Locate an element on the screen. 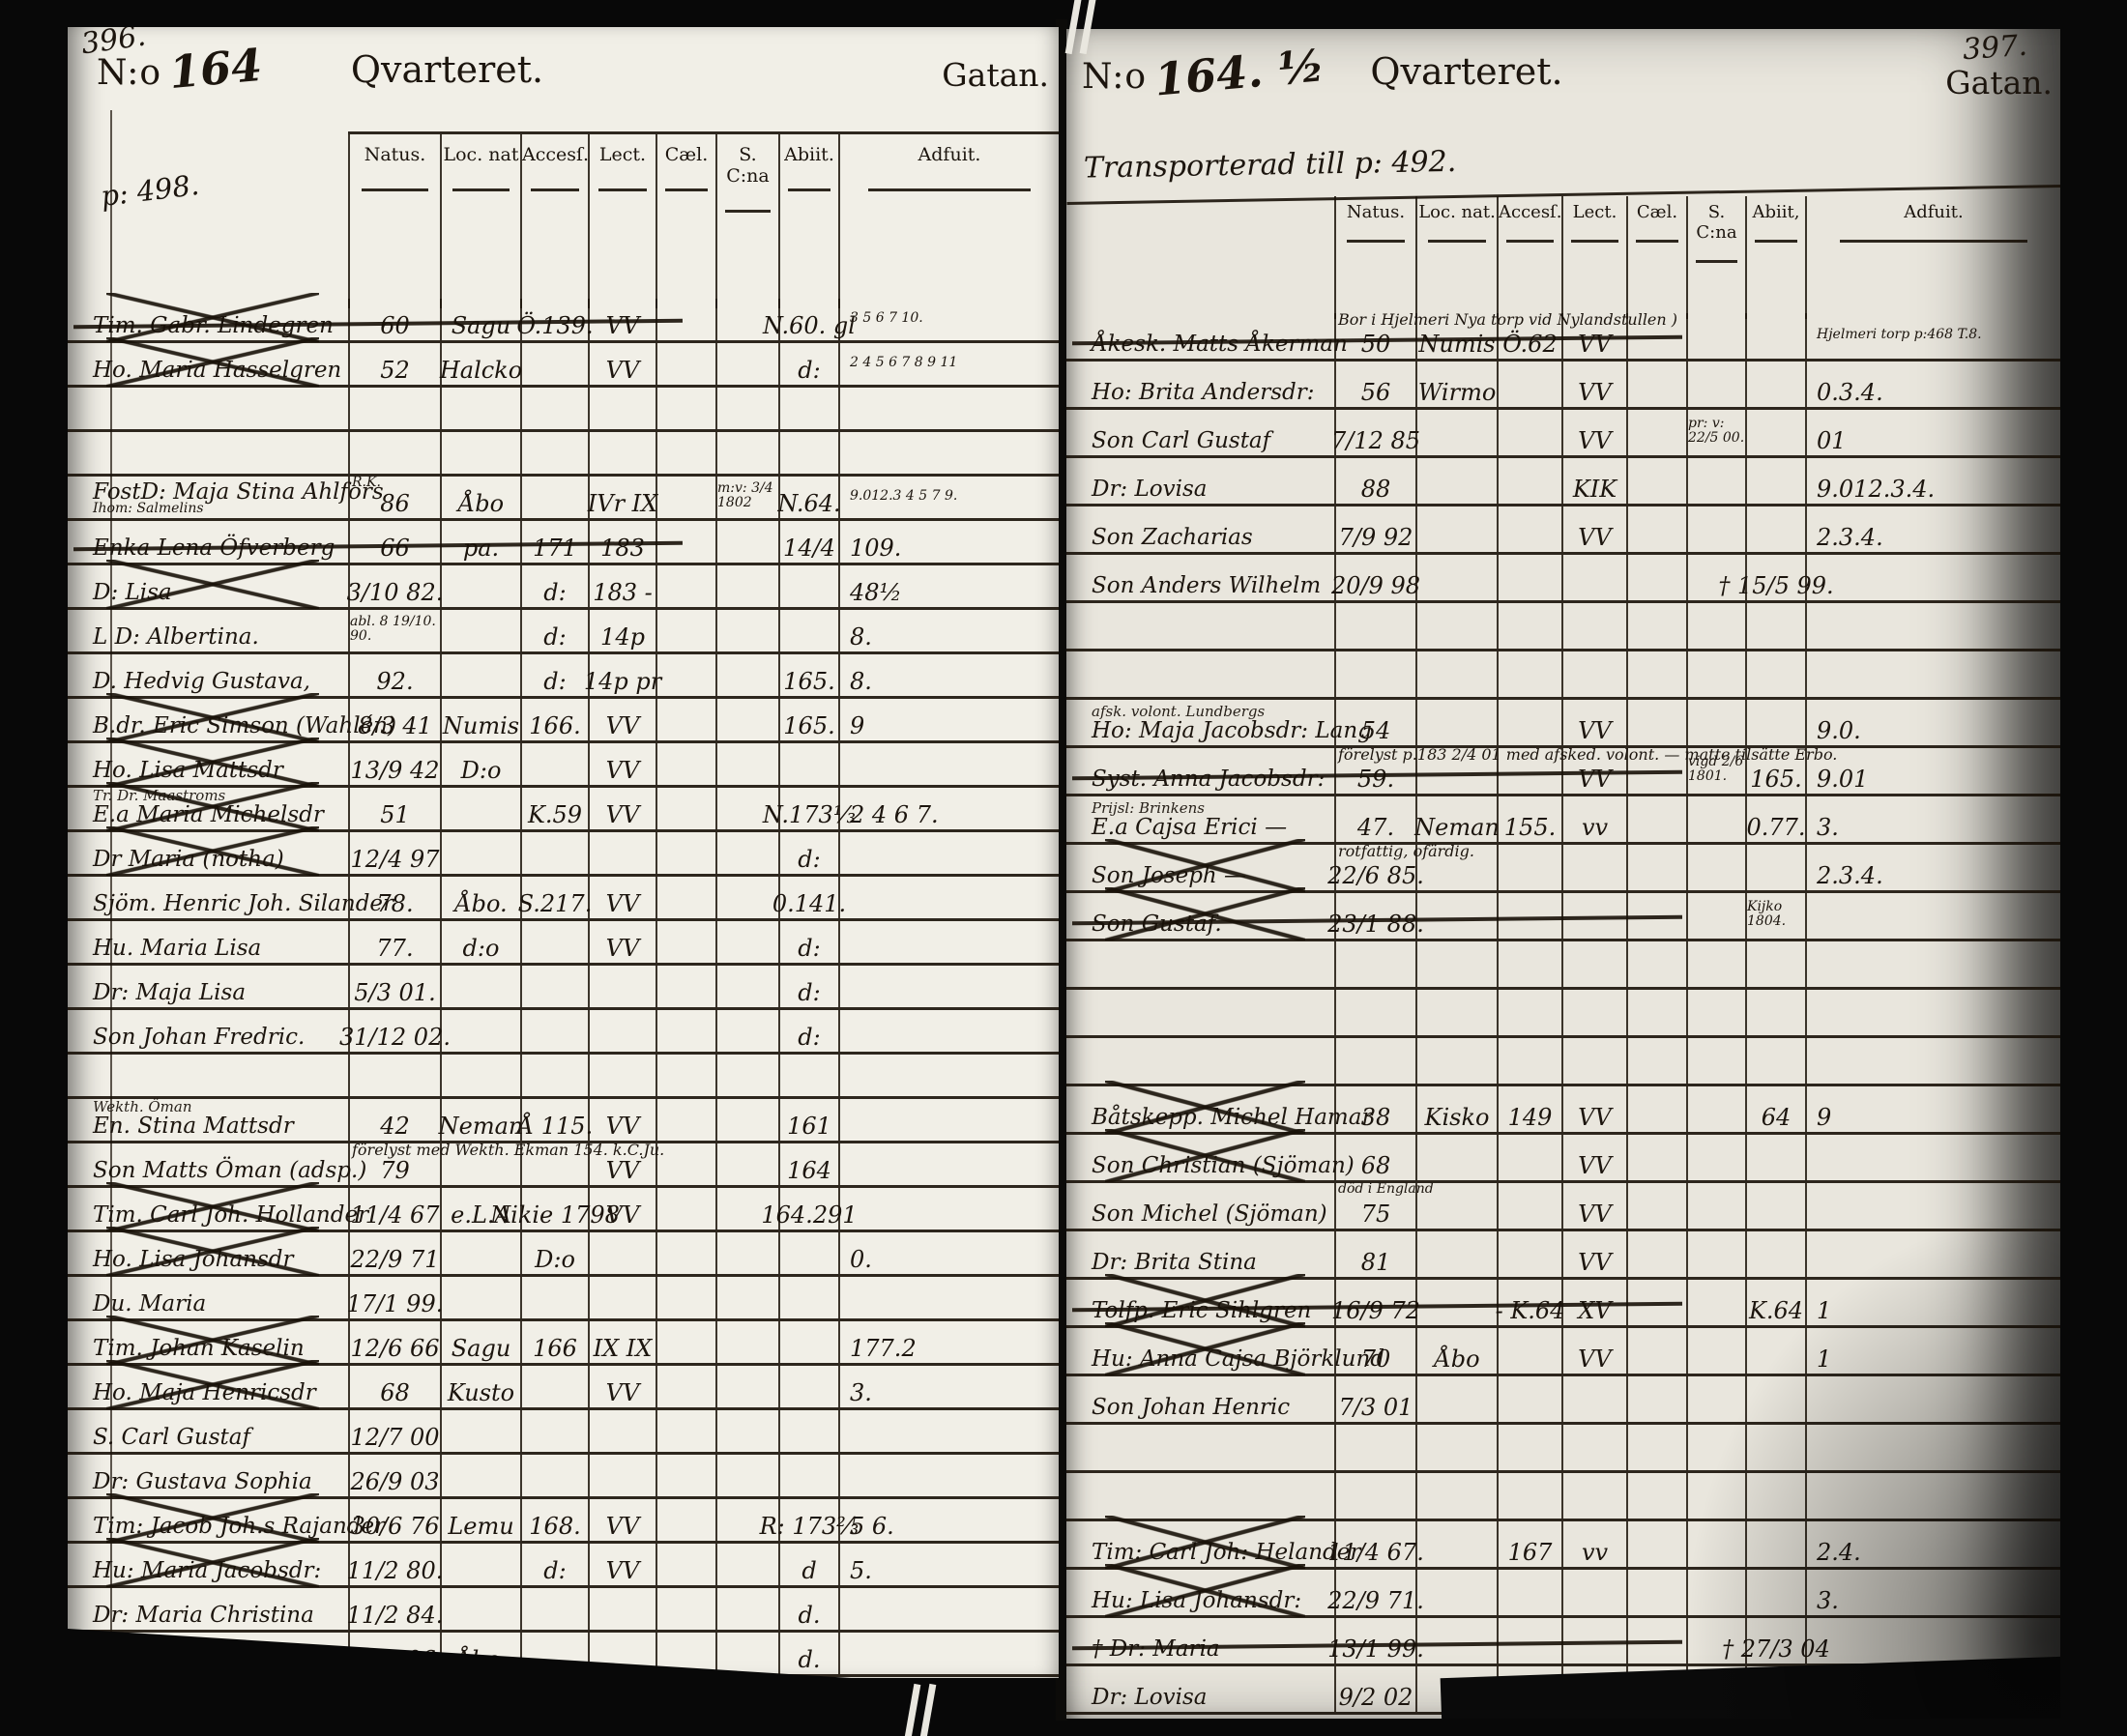 This screenshot has height=1736, width=2127. cell-name: Ho. Maja Henricsdr is located at coordinates (208, 1384).